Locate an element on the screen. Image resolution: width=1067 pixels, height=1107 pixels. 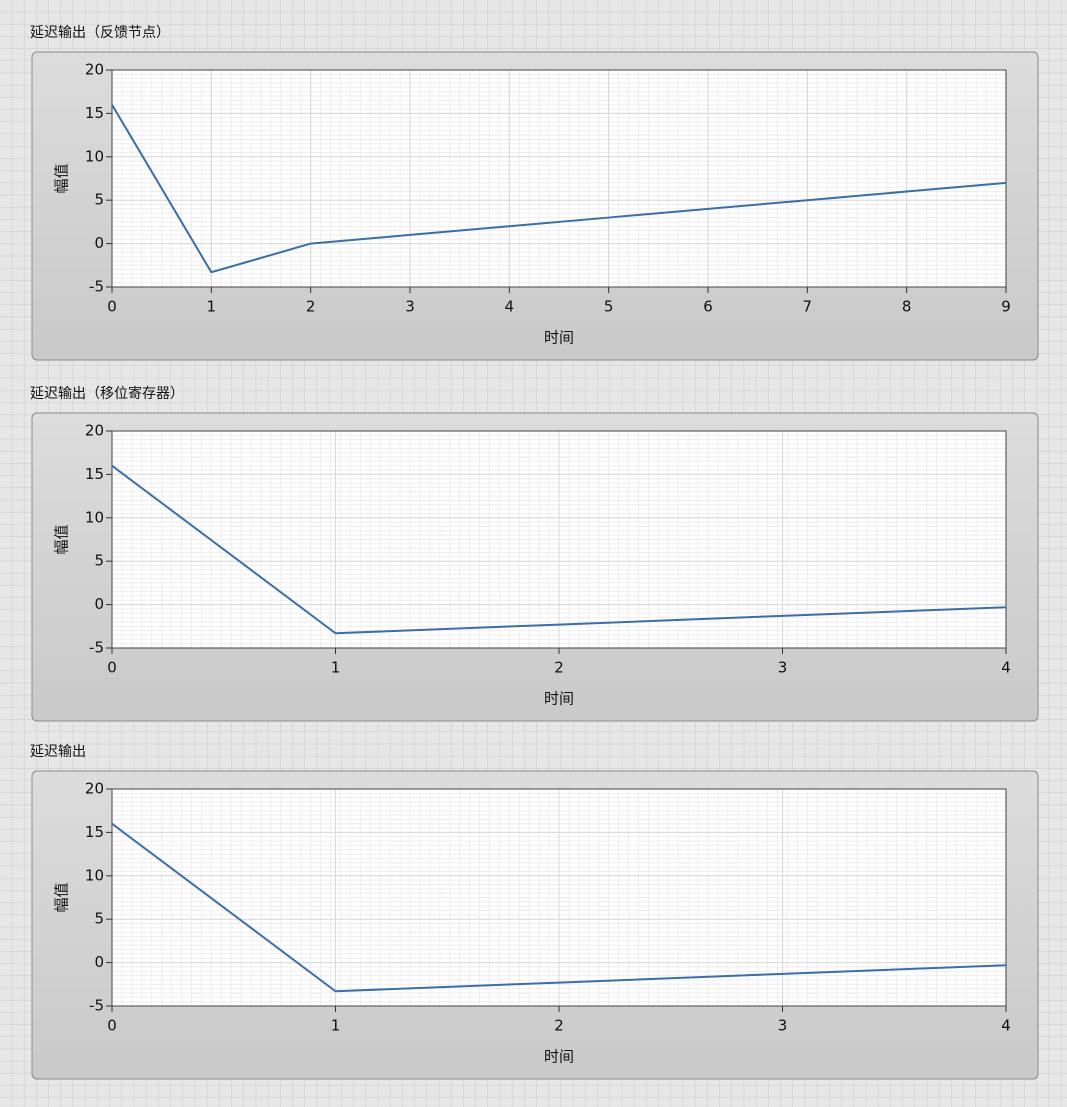
chart-title: 延迟输出（移位寄存器） is located at coordinates (107, 393).